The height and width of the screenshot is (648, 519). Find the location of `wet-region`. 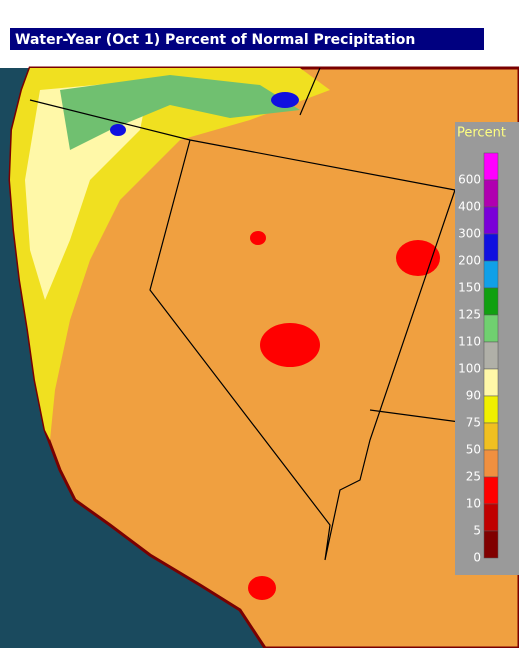

wet-region is located at coordinates (180, 112).